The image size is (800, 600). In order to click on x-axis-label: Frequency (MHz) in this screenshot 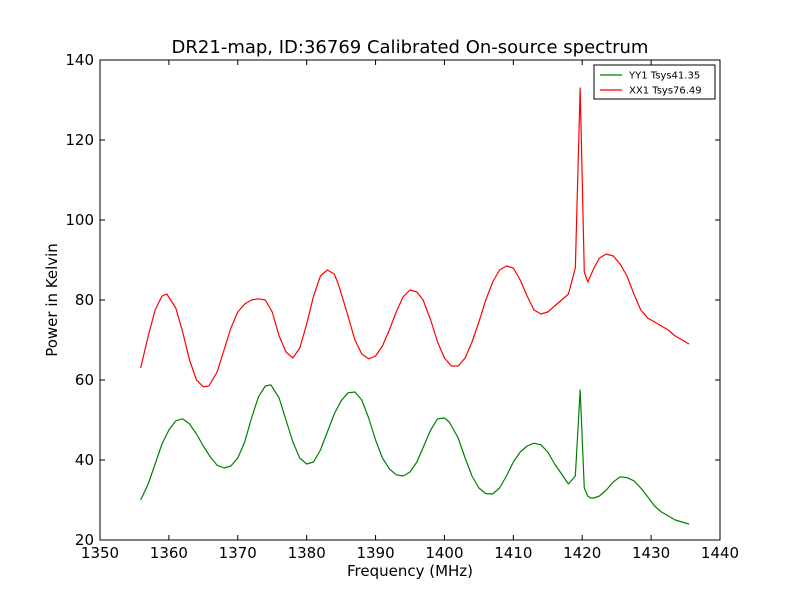, I will do `click(410, 571)`.